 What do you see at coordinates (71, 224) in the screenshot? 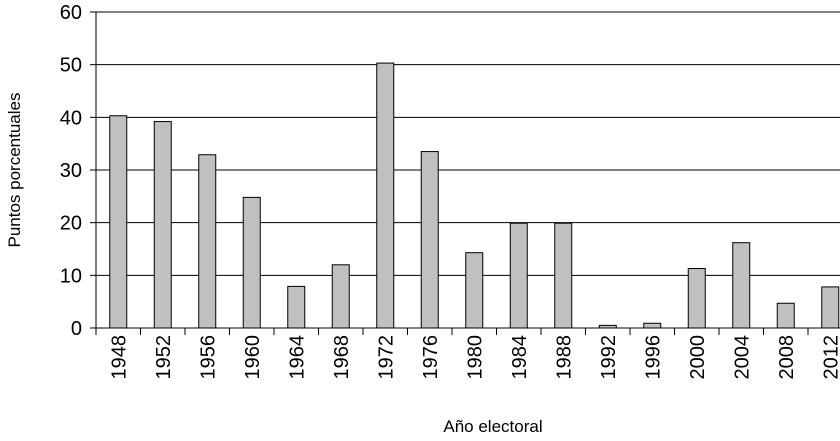
I see `y-tick-label: 20` at bounding box center [71, 224].